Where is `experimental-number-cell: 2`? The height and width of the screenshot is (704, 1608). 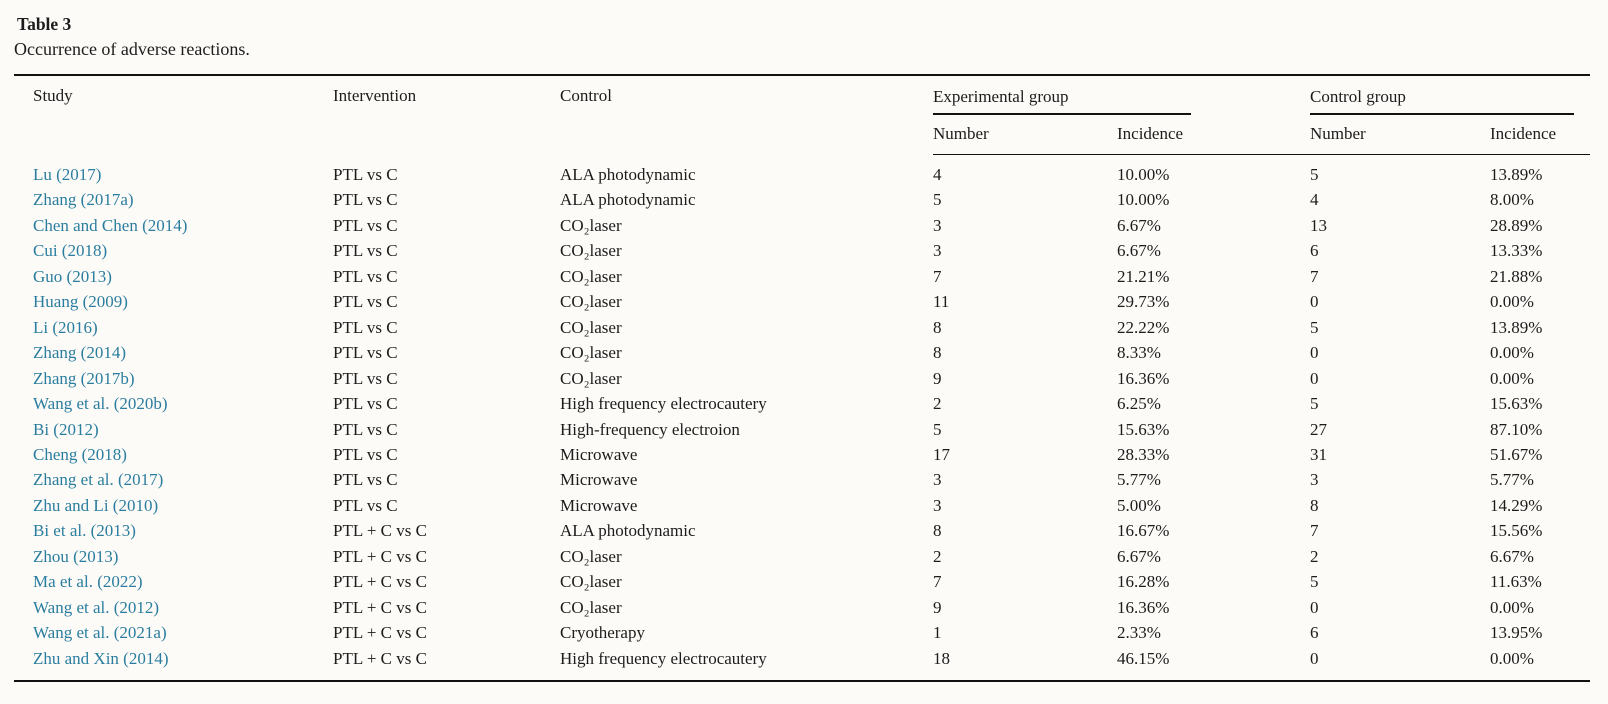
experimental-number-cell: 2 is located at coordinates (937, 404).